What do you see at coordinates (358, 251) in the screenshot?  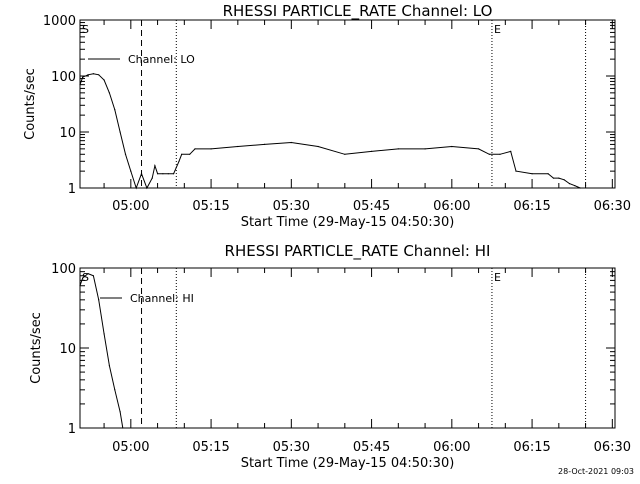 I see `chart-title: RHESSI PARTICLE_RATE Channel: HI` at bounding box center [358, 251].